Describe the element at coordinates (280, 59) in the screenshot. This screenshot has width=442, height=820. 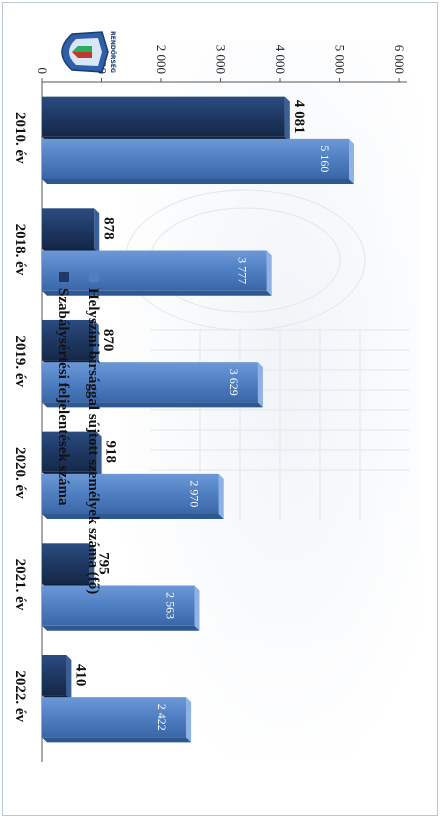
I see `y-tick-label: 4 000` at that location.